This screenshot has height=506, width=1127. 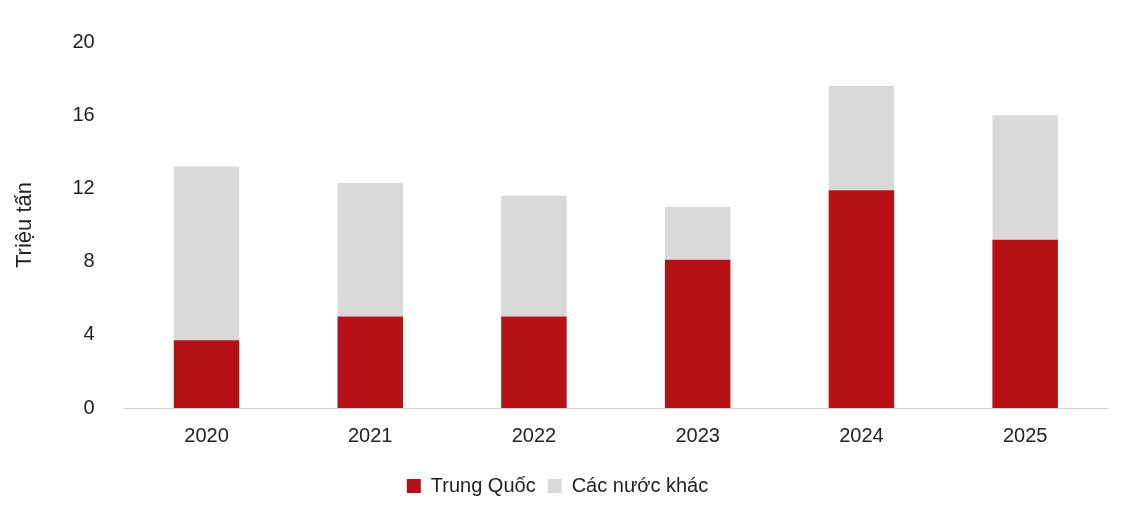 I want to click on y-tick-label: 16, so click(x=83, y=113).